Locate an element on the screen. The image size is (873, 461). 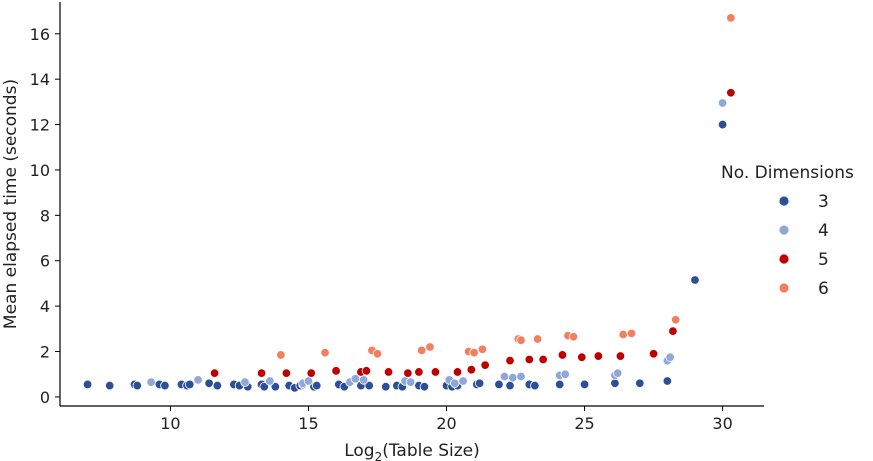
x-axis-title: Log2(Table Size) is located at coordinates (412, 451).